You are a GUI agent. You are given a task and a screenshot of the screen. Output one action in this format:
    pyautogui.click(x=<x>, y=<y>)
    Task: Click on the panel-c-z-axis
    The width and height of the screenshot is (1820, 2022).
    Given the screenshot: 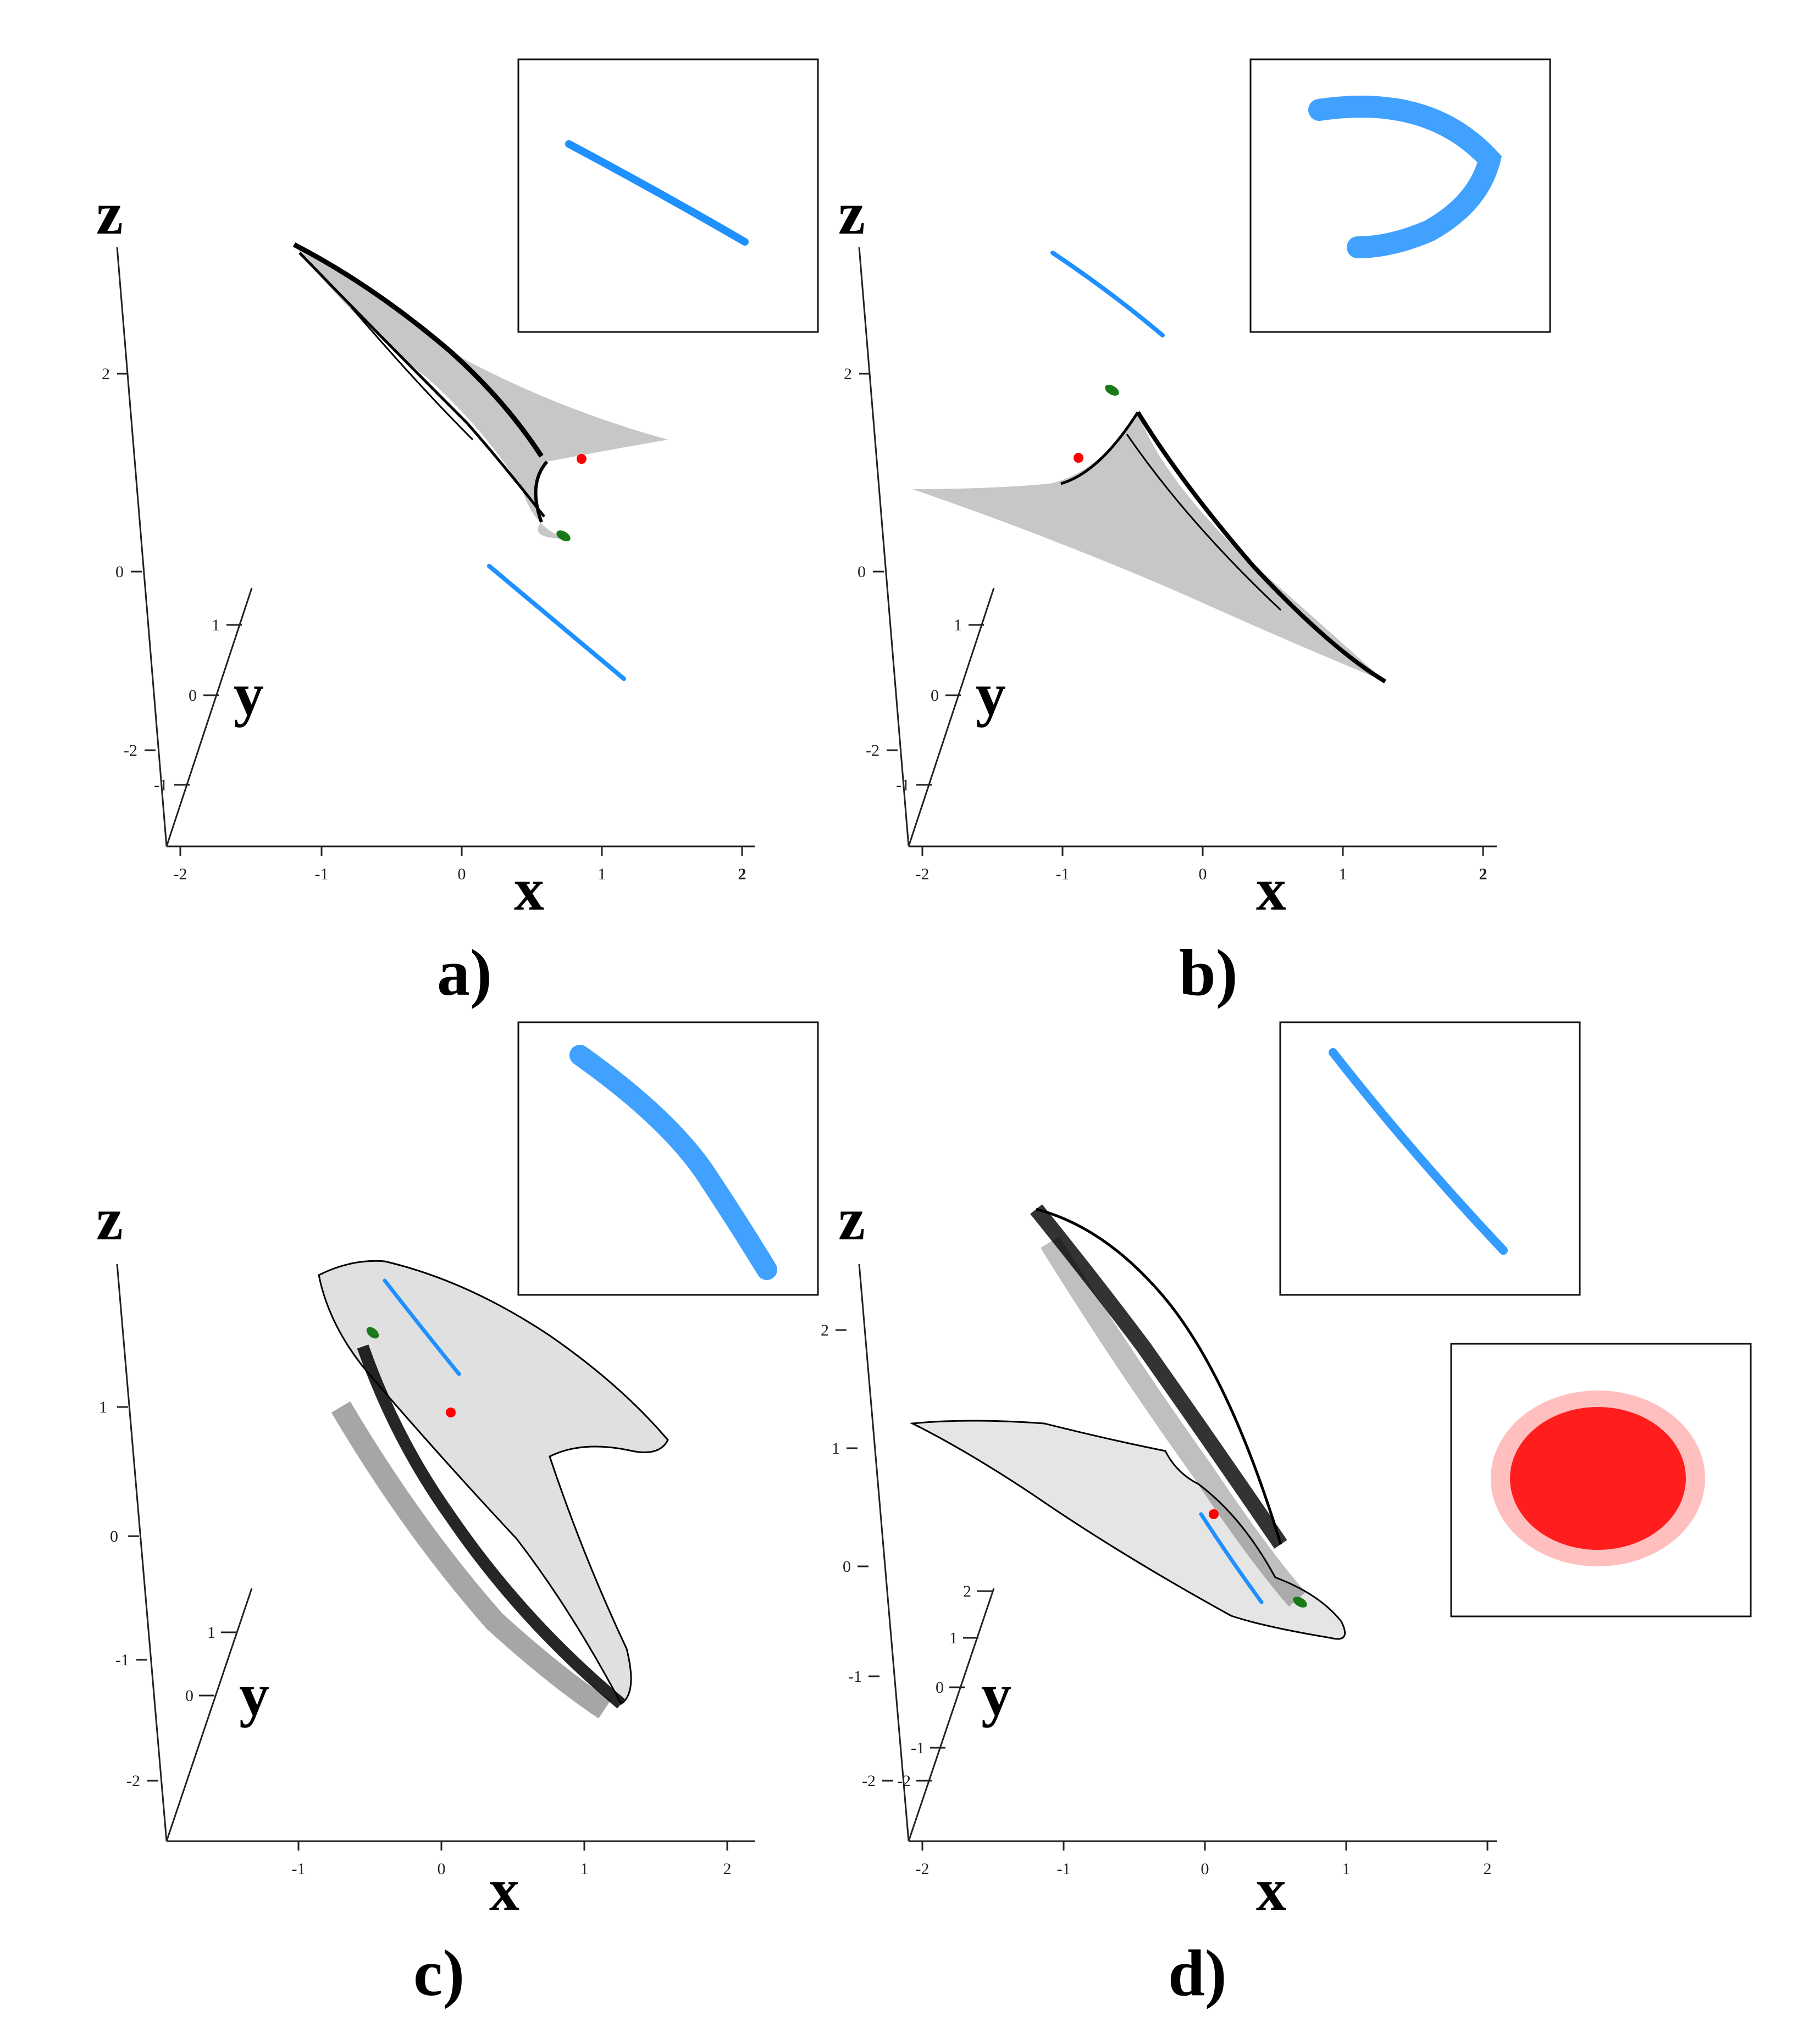 What is the action you would take?
    pyautogui.click(x=142, y=1553)
    